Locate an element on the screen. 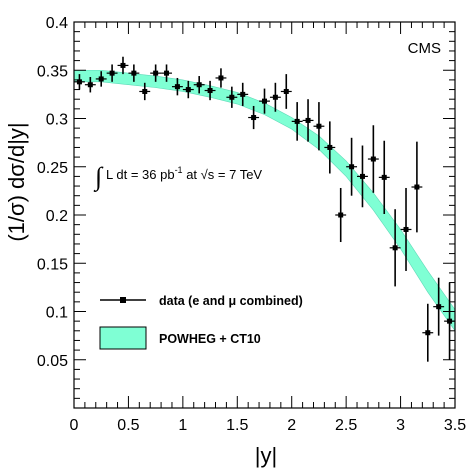  x-tick-label: 1.5 is located at coordinates (237, 425).